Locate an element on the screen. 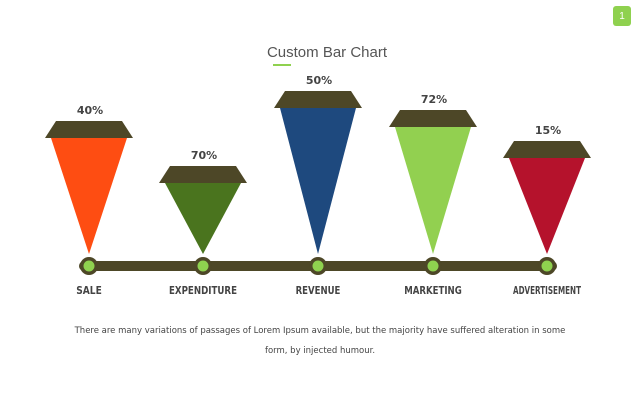  bar-cap-revenue is located at coordinates (318, 99).